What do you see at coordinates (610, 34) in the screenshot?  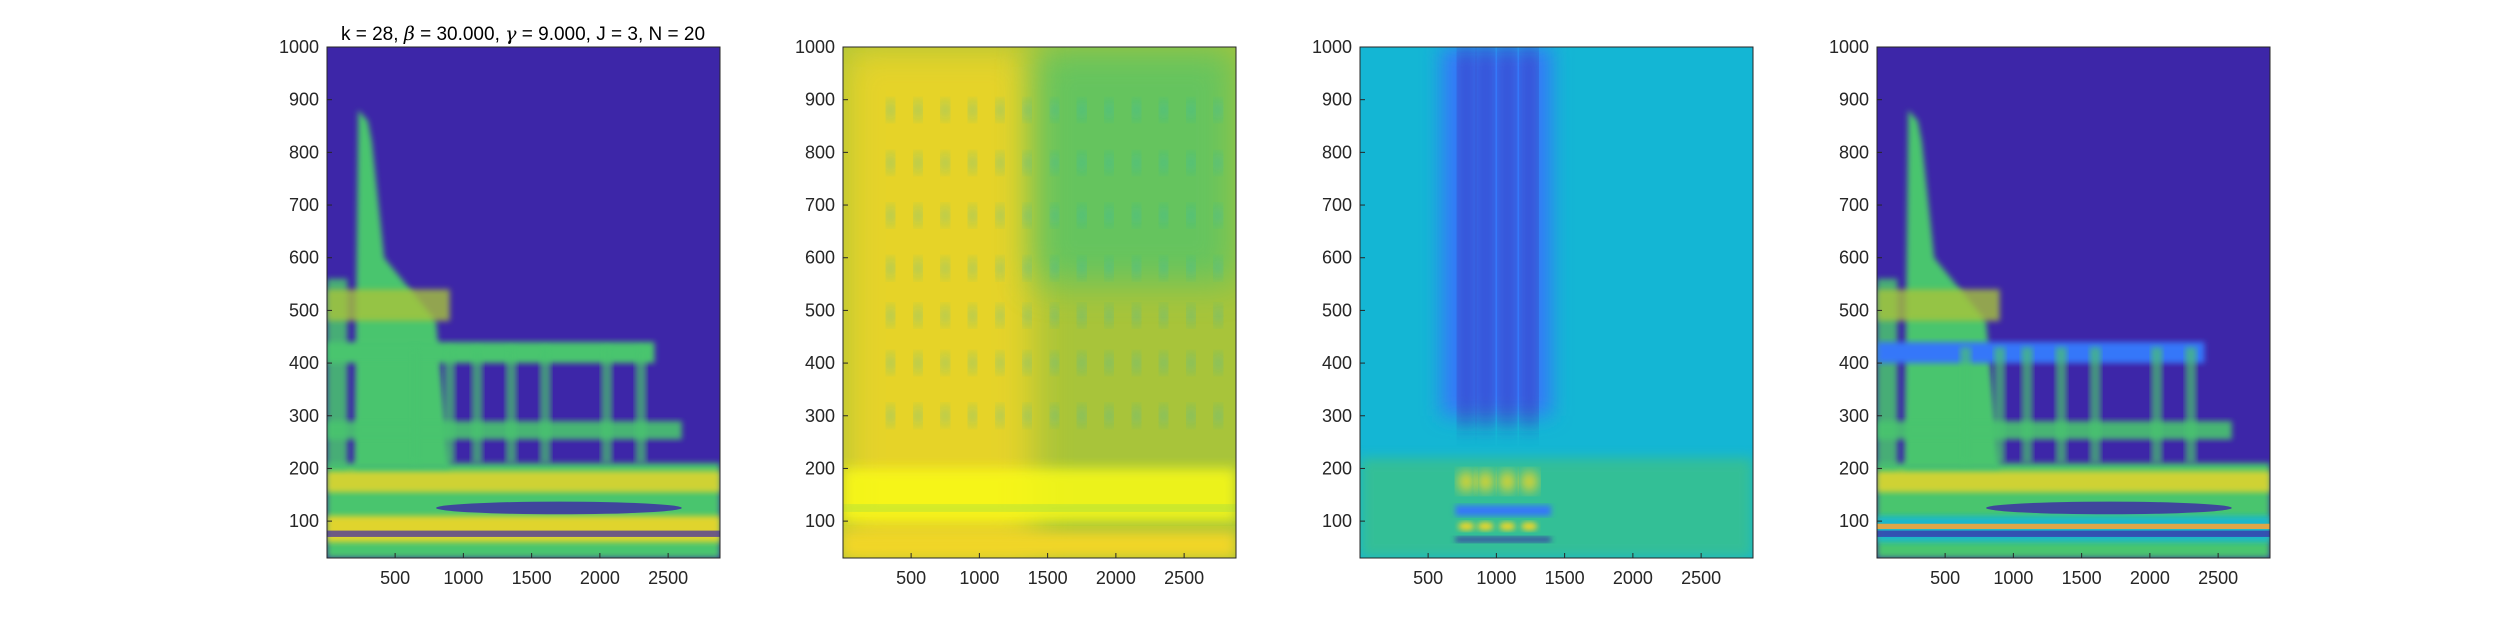 I see `title-part: = 9.000, J = 3, N = 20` at bounding box center [610, 34].